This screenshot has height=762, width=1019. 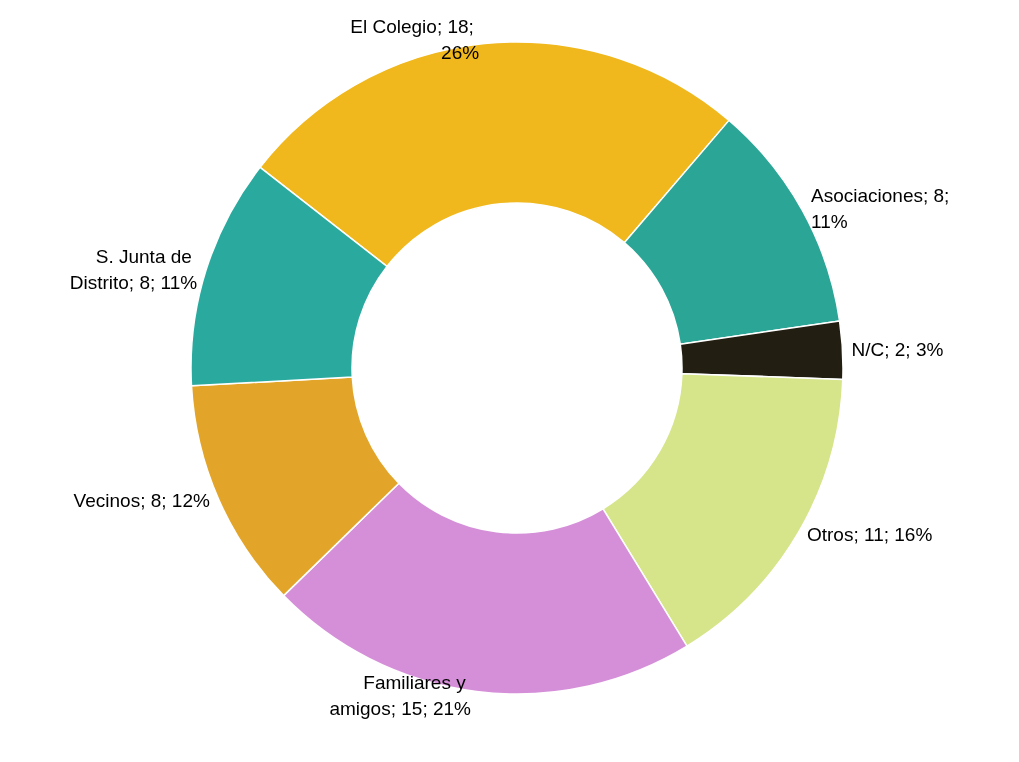 What do you see at coordinates (141, 501) in the screenshot?
I see `slice-label: Vecinos; 8; 12%` at bounding box center [141, 501].